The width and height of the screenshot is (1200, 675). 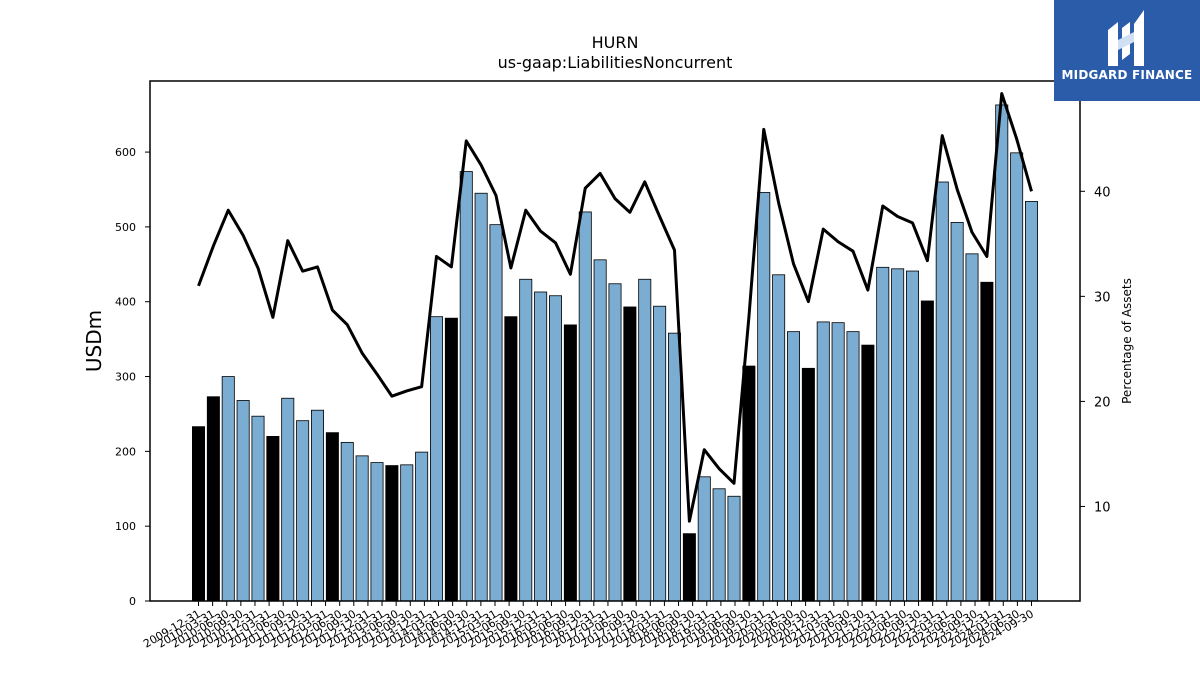 What do you see at coordinates (1127, 341) in the screenshot?
I see `y2-axis-label: Percentage of Assets` at bounding box center [1127, 341].